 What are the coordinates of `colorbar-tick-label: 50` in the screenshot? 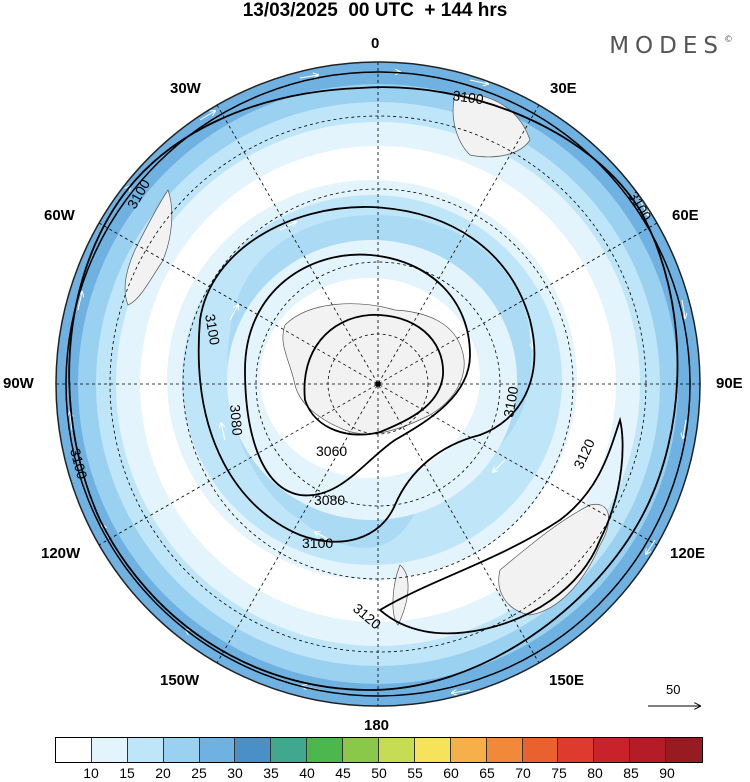 It's located at (379, 773).